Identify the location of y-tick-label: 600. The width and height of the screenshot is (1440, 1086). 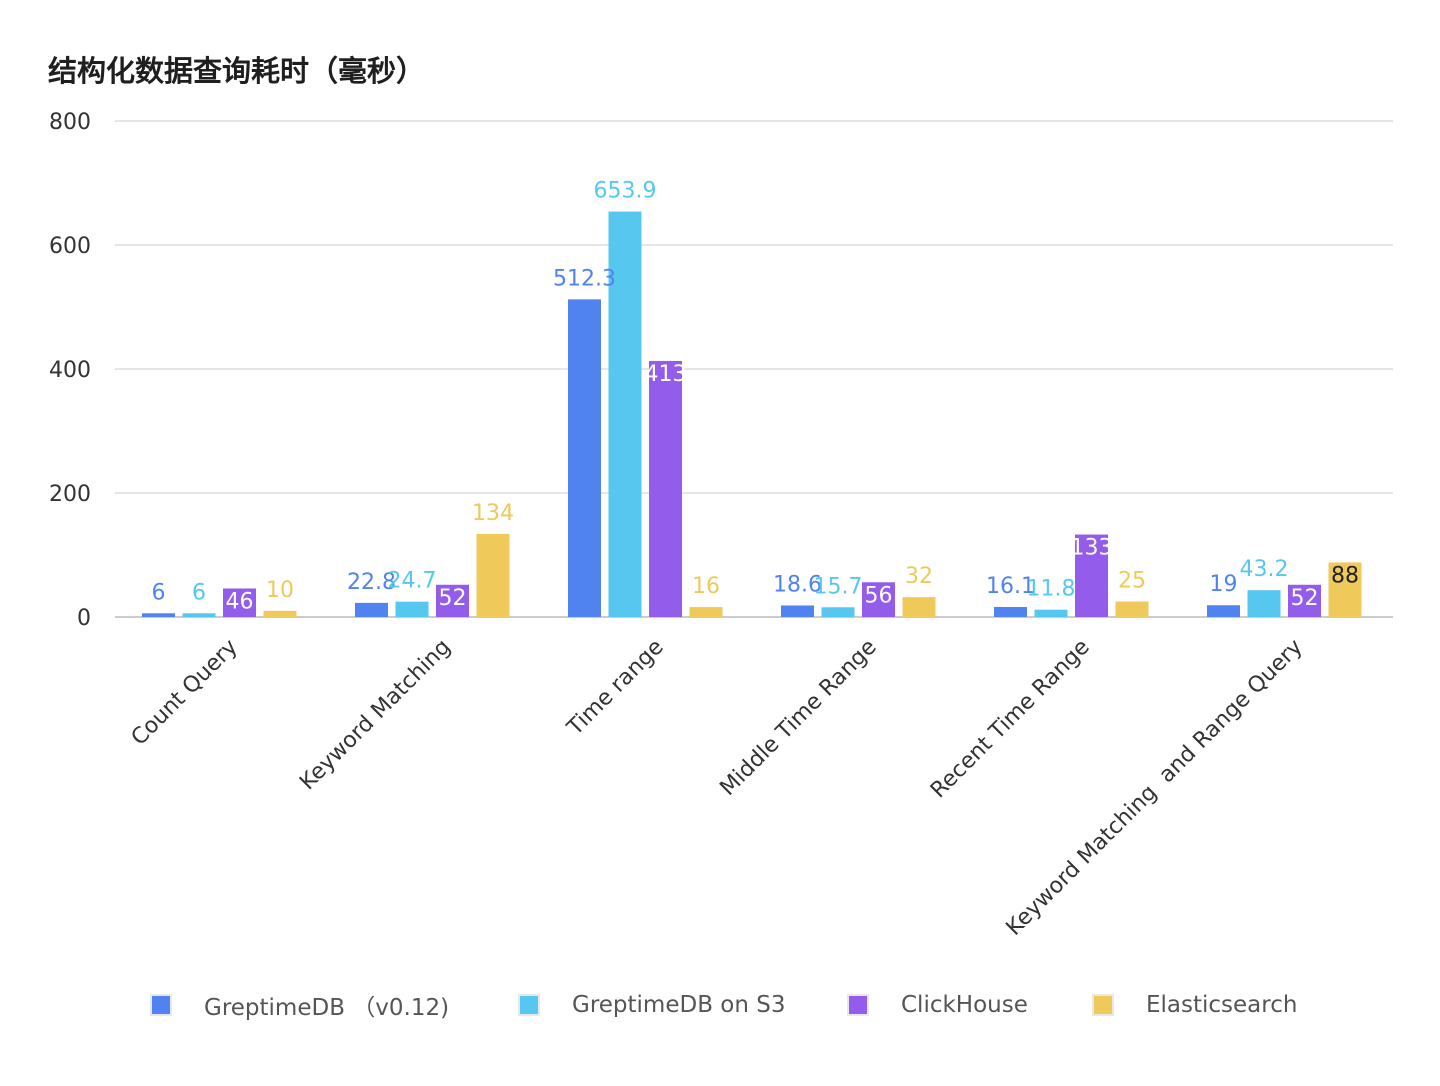
(70, 246).